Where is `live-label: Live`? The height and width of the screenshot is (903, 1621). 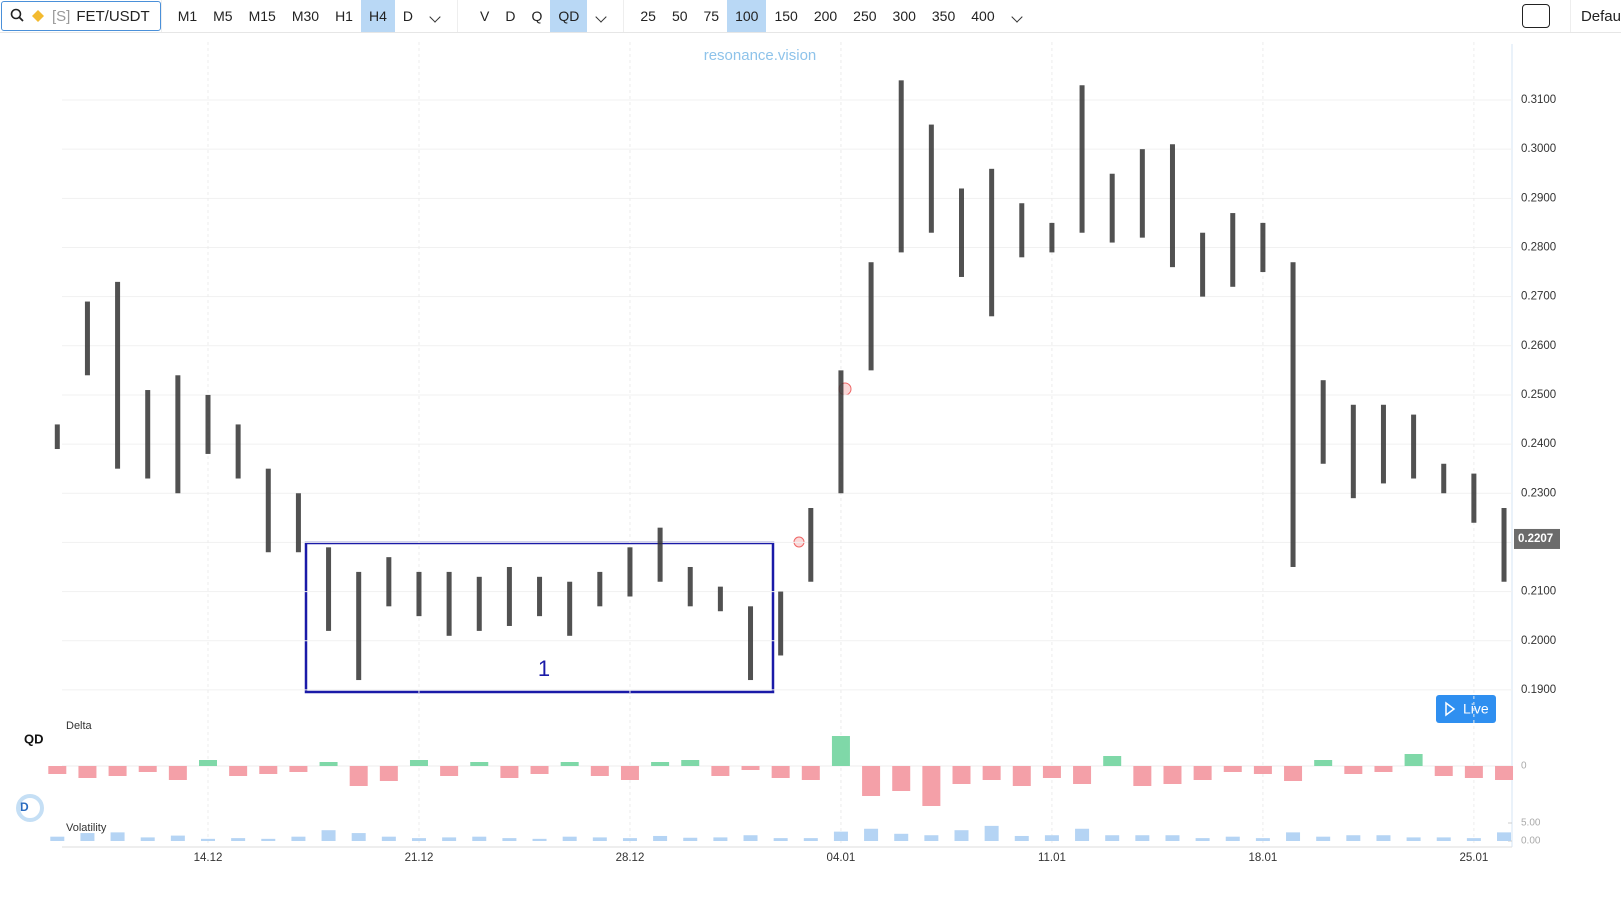
live-label: Live is located at coordinates (1476, 709).